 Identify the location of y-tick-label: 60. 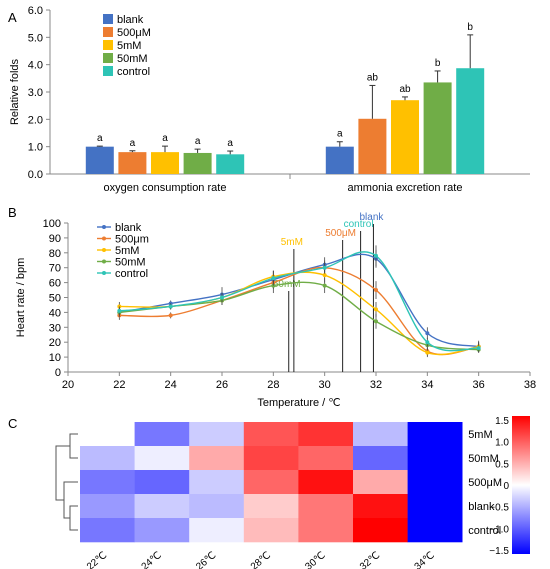
(55, 284).